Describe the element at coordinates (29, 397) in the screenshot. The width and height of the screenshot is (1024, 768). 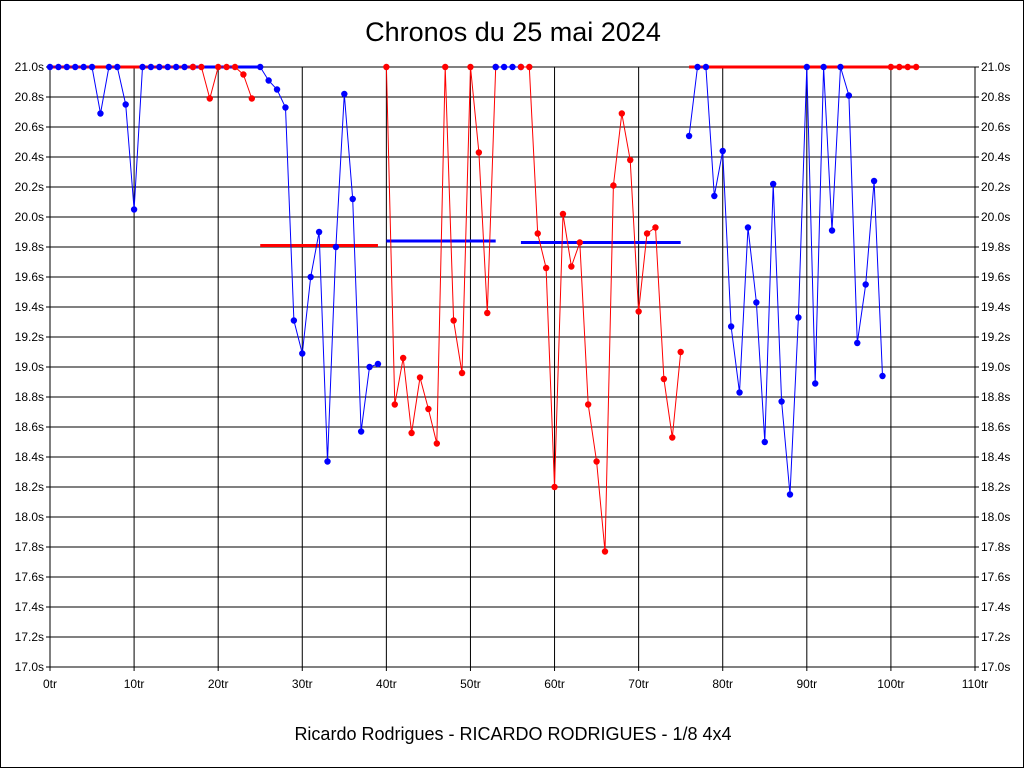
I see `y-tick-label-left: 18.8s` at that location.